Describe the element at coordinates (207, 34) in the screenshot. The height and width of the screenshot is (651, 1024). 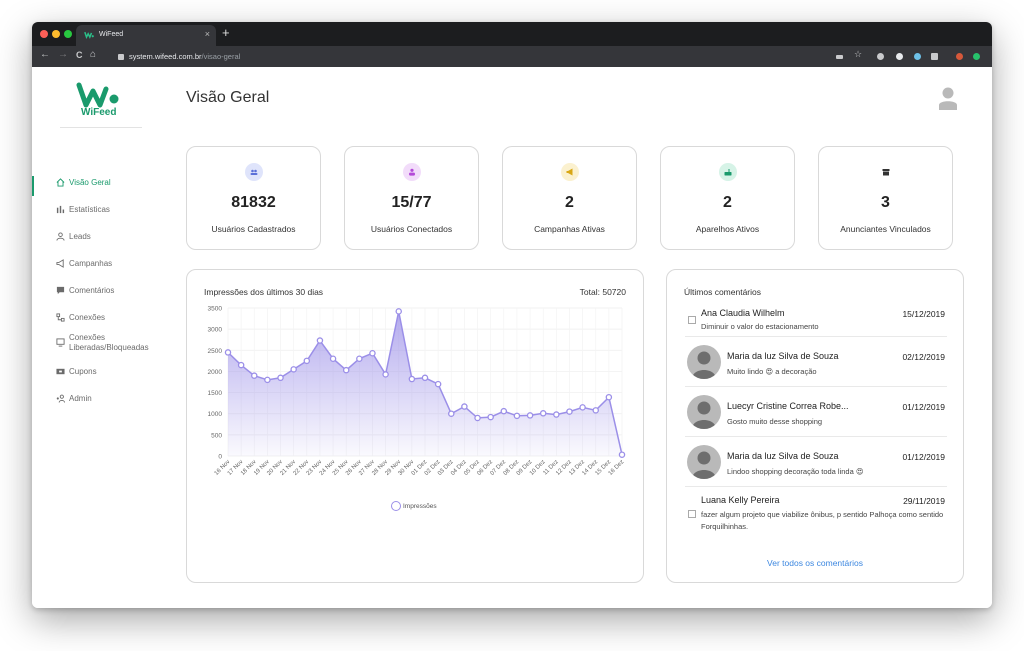
I see `tab-close-icon: ×` at that location.